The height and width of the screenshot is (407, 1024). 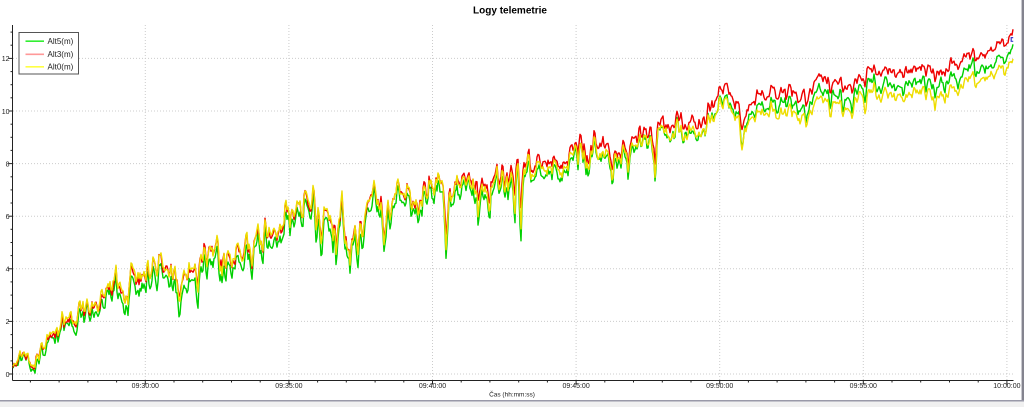 What do you see at coordinates (8, 164) in the screenshot?
I see `svg-text: 8` at bounding box center [8, 164].